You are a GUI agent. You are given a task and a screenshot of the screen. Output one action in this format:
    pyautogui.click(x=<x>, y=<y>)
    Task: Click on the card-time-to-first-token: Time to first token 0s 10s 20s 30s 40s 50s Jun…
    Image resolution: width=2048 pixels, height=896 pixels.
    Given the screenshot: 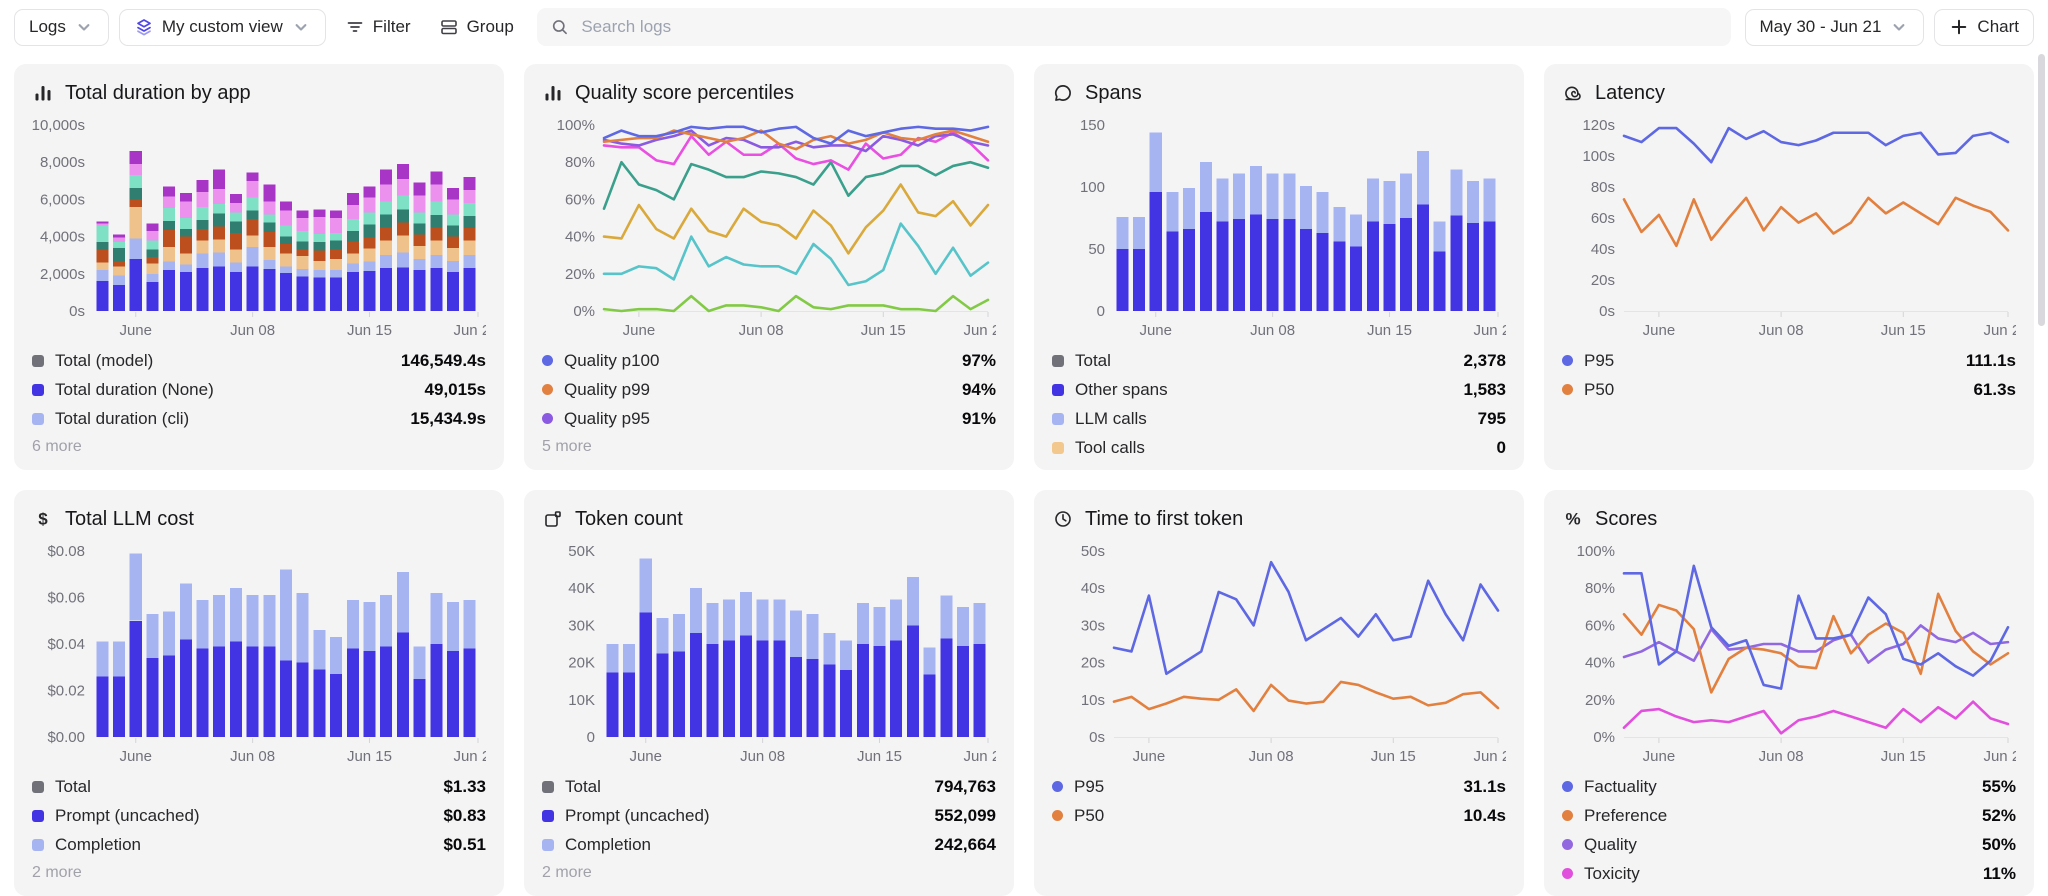 What is the action you would take?
    pyautogui.click(x=1279, y=693)
    